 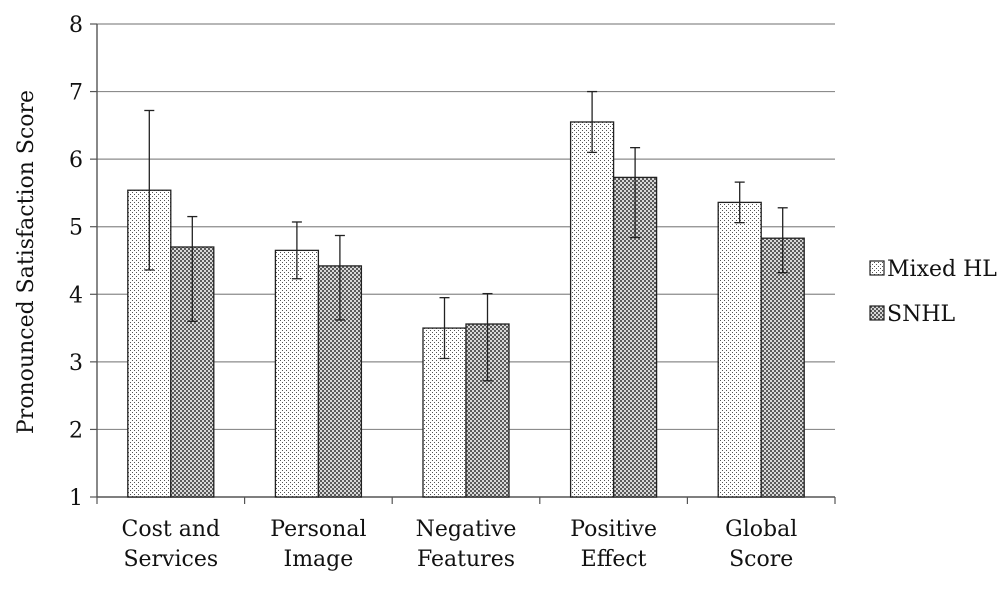 What do you see at coordinates (761, 529) in the screenshot?
I see `category-label: Global` at bounding box center [761, 529].